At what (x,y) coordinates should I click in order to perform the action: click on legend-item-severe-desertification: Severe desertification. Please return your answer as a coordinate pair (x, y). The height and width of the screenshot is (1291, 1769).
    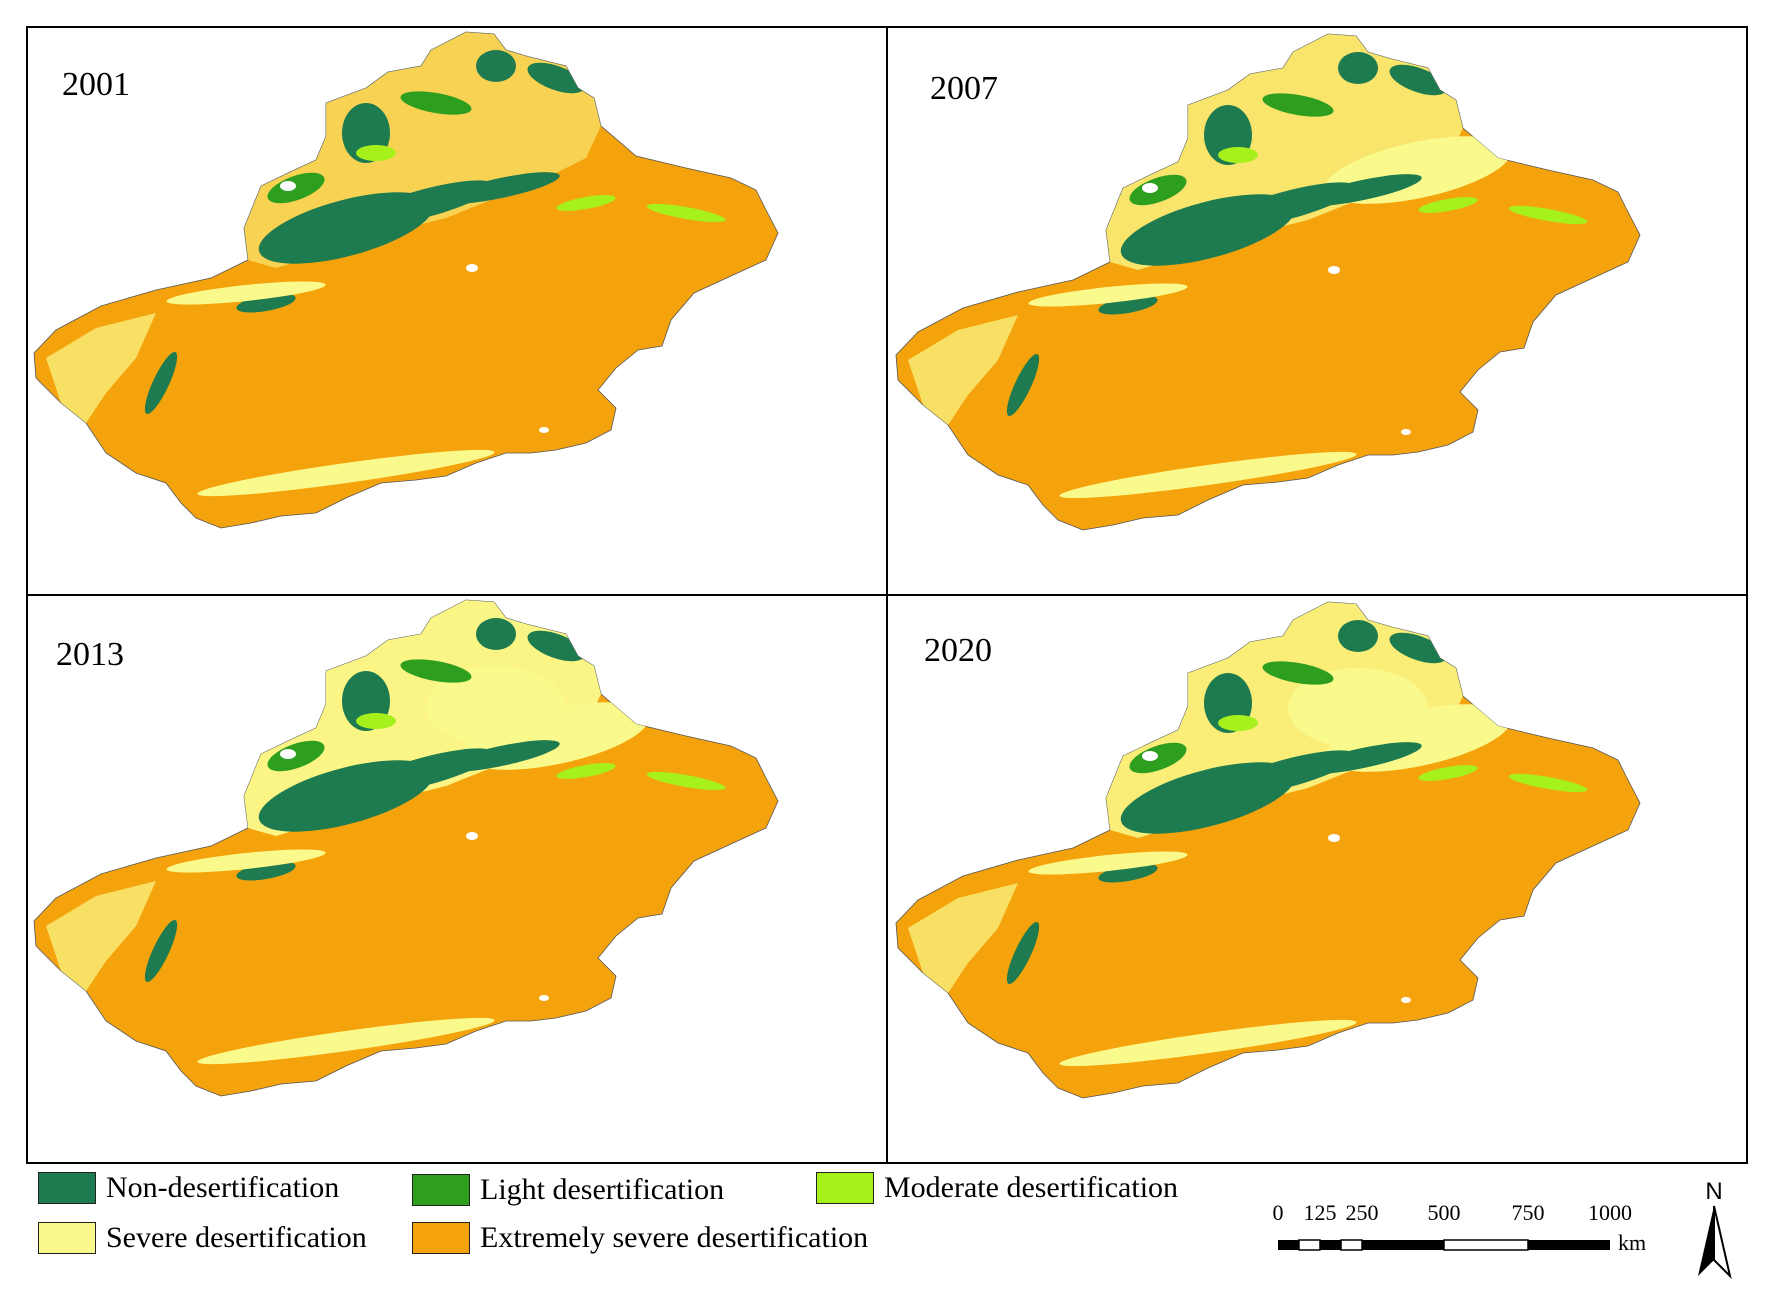
    Looking at the image, I should click on (202, 1238).